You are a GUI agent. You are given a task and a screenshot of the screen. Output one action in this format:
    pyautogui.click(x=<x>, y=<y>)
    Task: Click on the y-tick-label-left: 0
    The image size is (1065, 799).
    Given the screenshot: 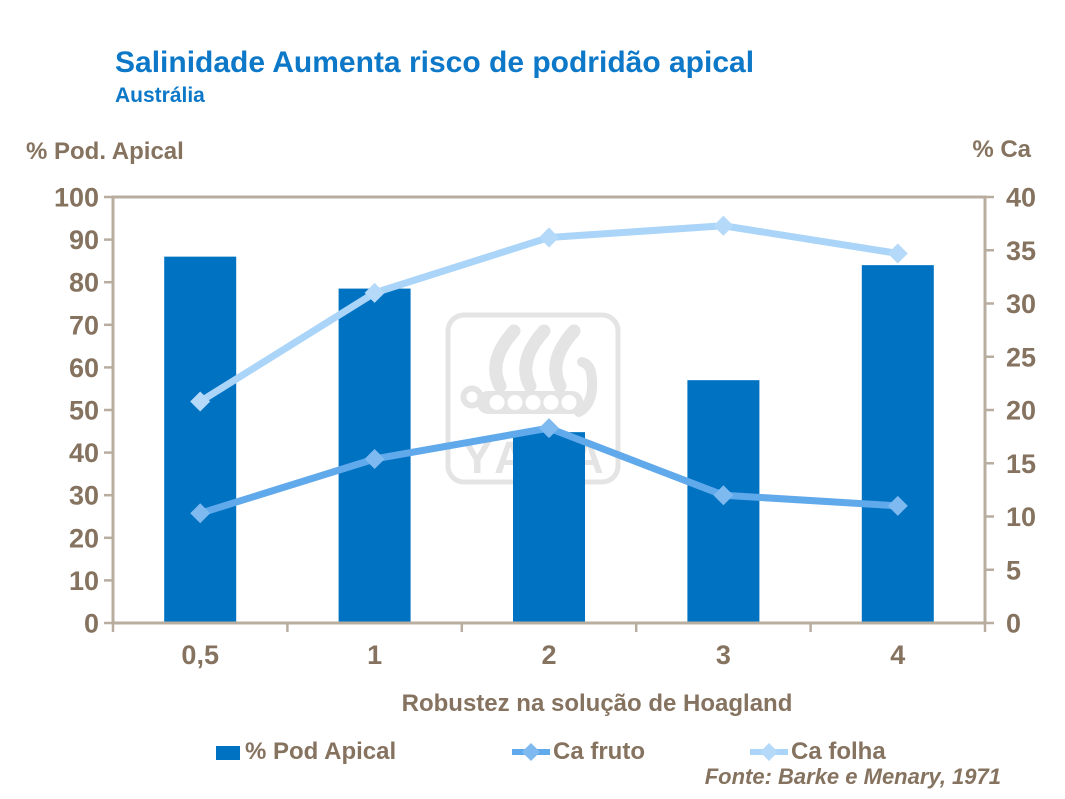 What is the action you would take?
    pyautogui.click(x=91, y=624)
    